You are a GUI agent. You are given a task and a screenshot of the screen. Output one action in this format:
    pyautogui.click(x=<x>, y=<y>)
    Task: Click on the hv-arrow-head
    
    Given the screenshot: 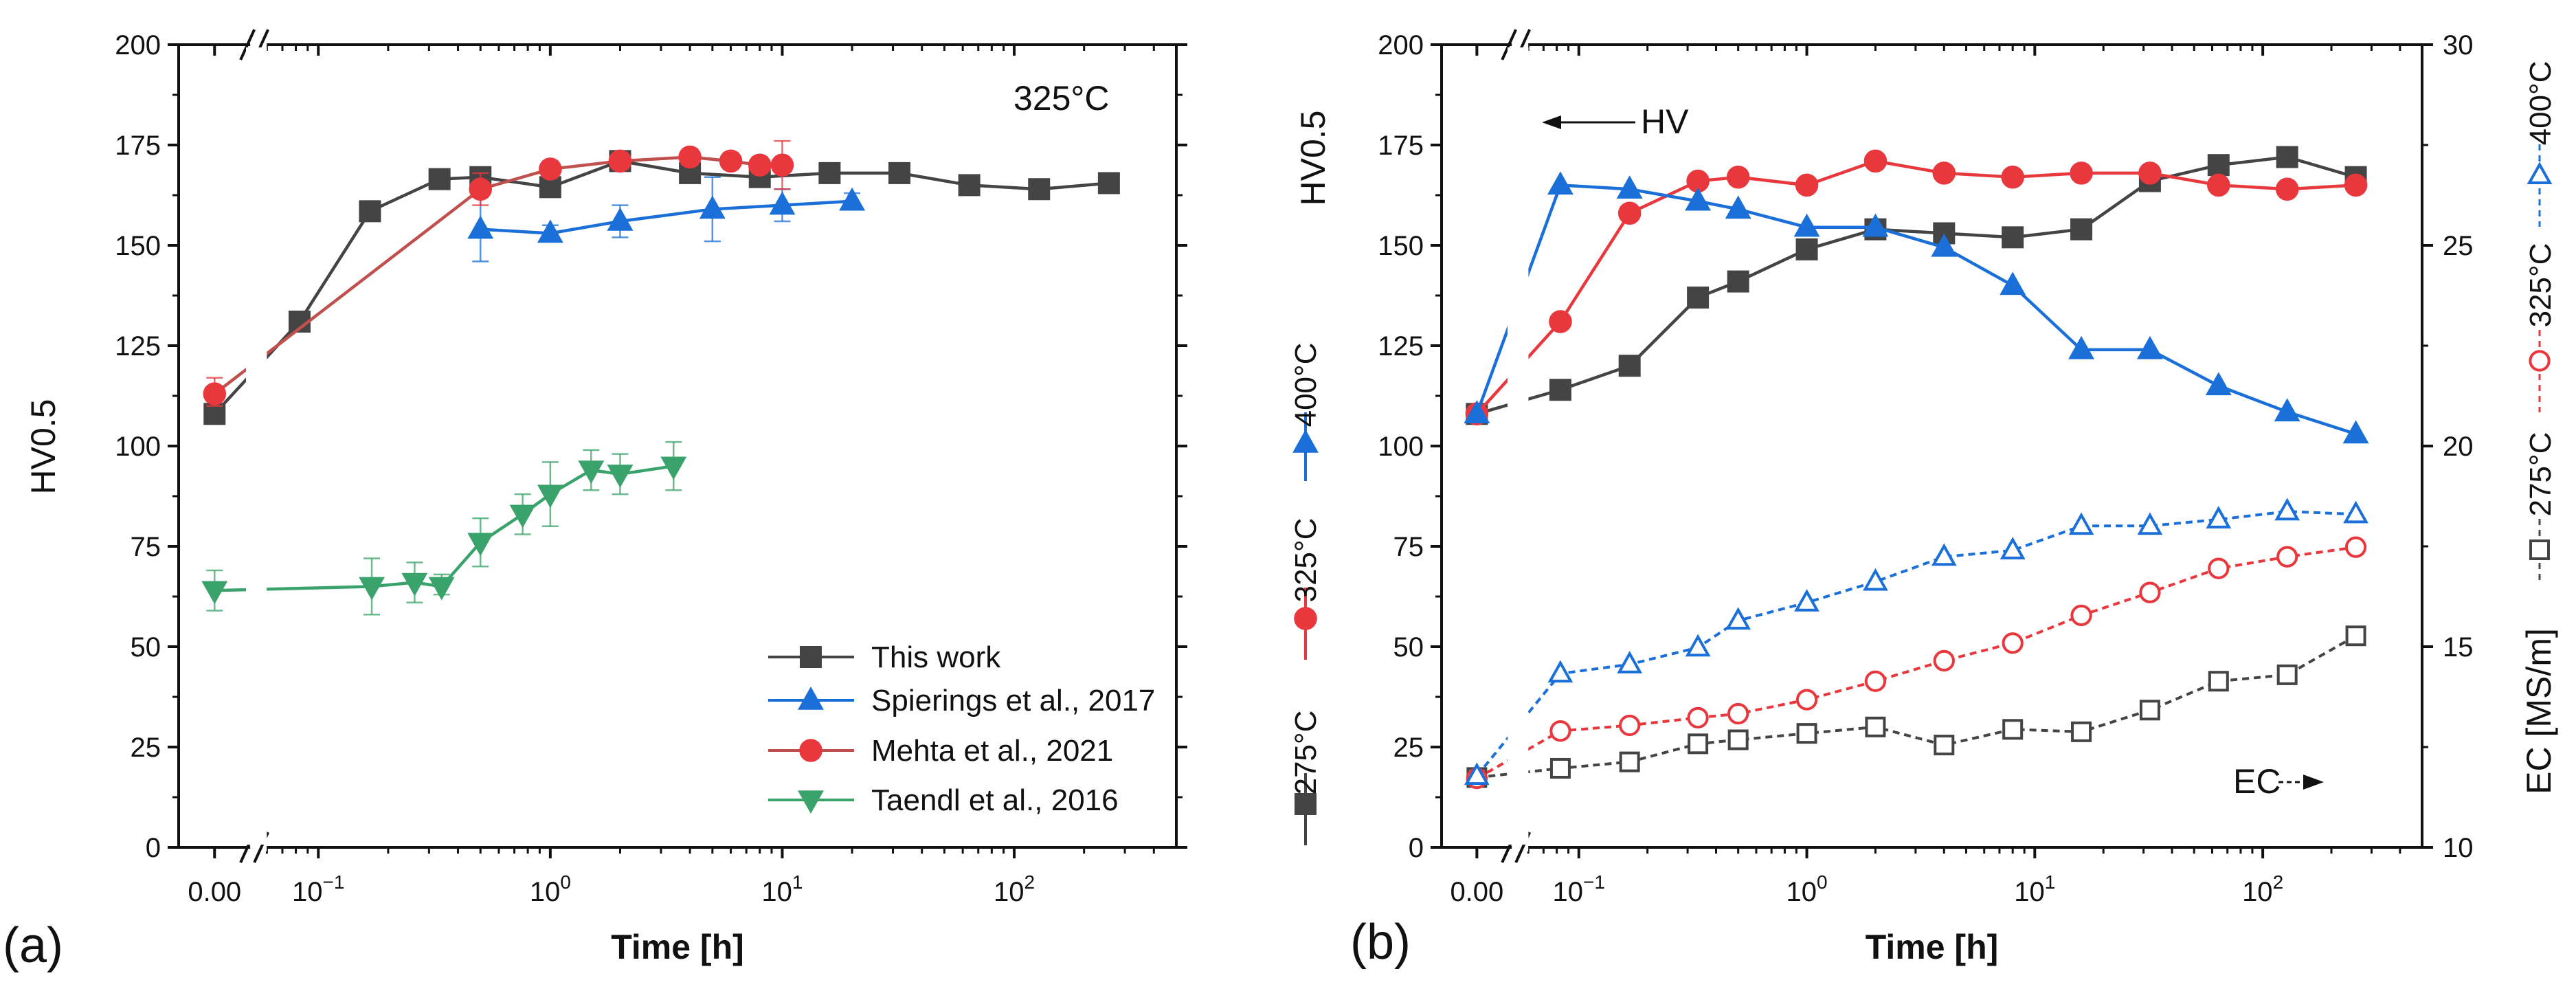 What is the action you would take?
    pyautogui.click(x=1551, y=122)
    